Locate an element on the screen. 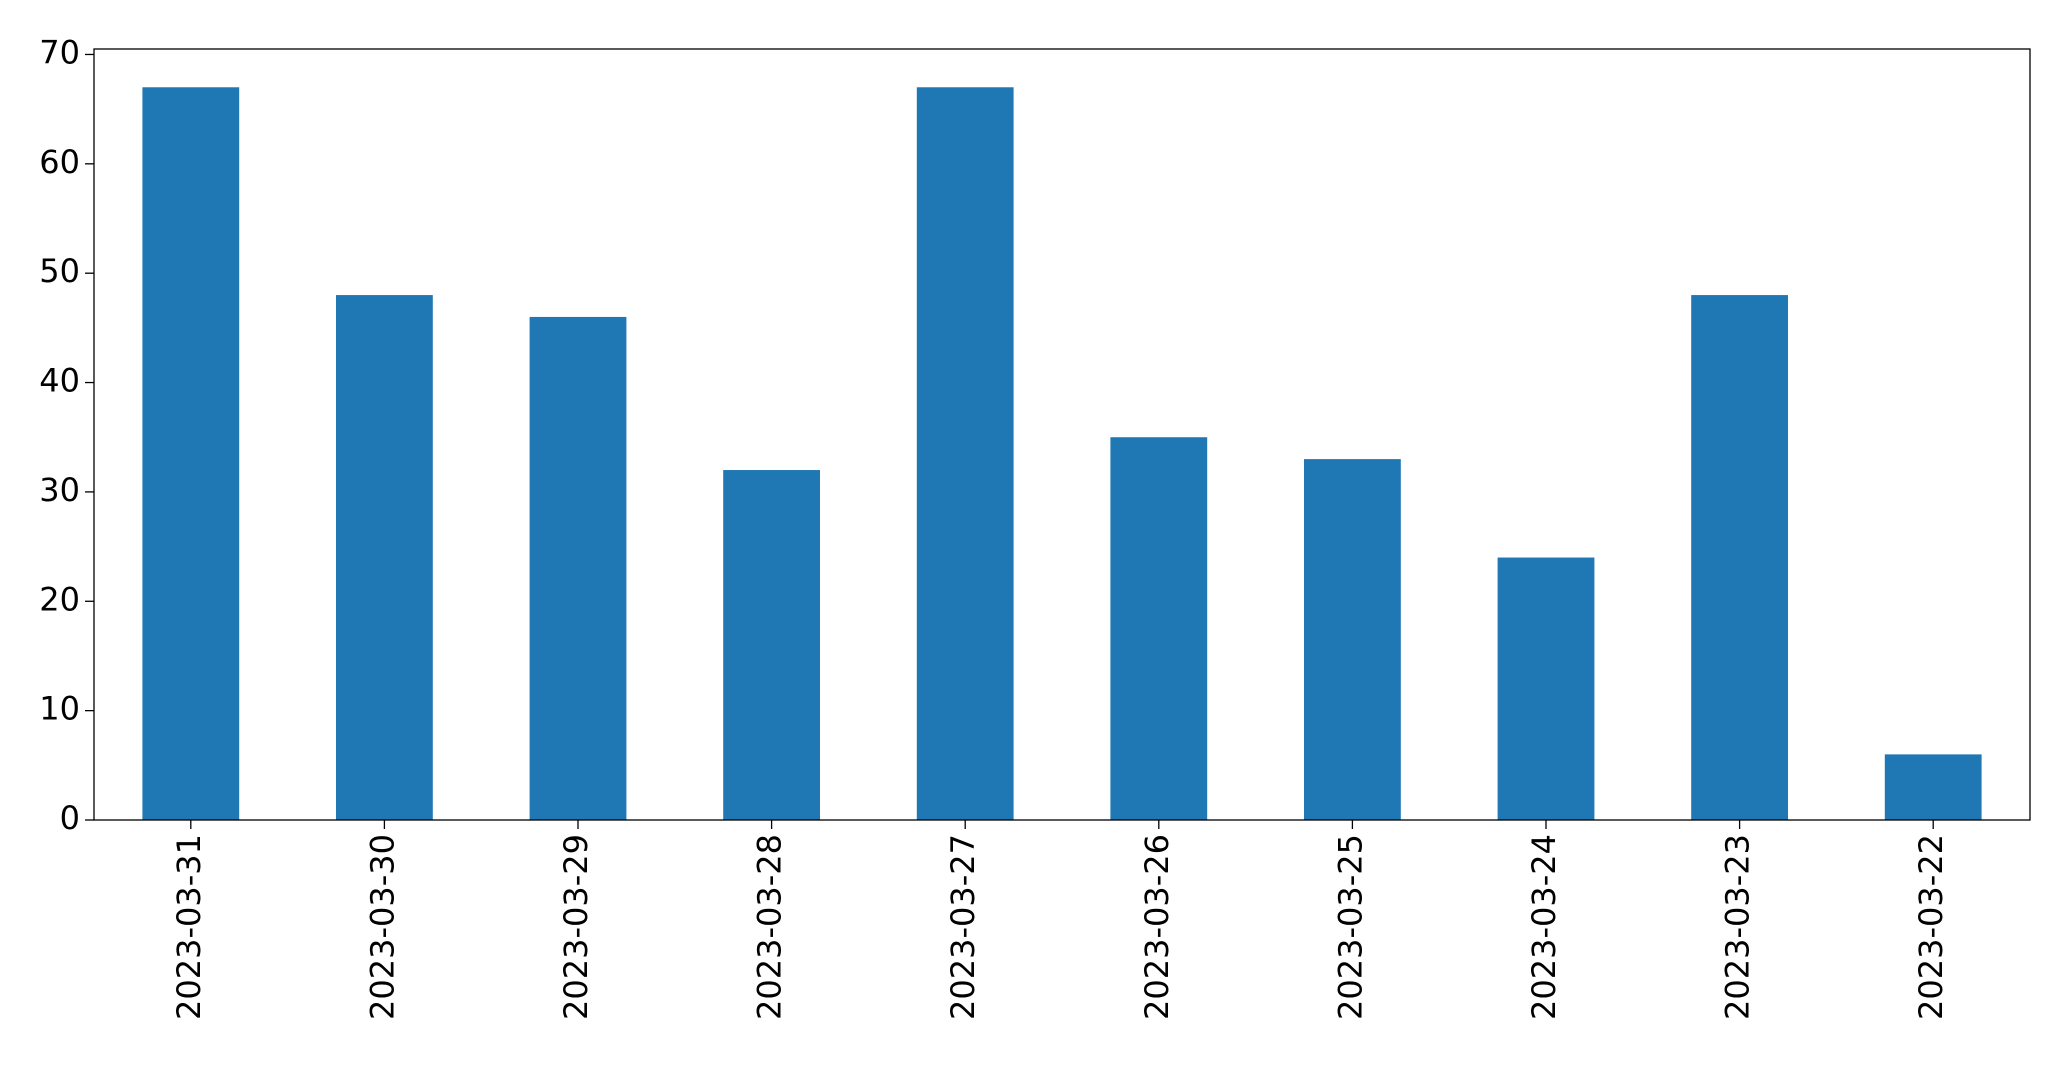 Image resolution: width=2071 pixels, height=1071 pixels. y-tick-label: 40 is located at coordinates (59, 381).